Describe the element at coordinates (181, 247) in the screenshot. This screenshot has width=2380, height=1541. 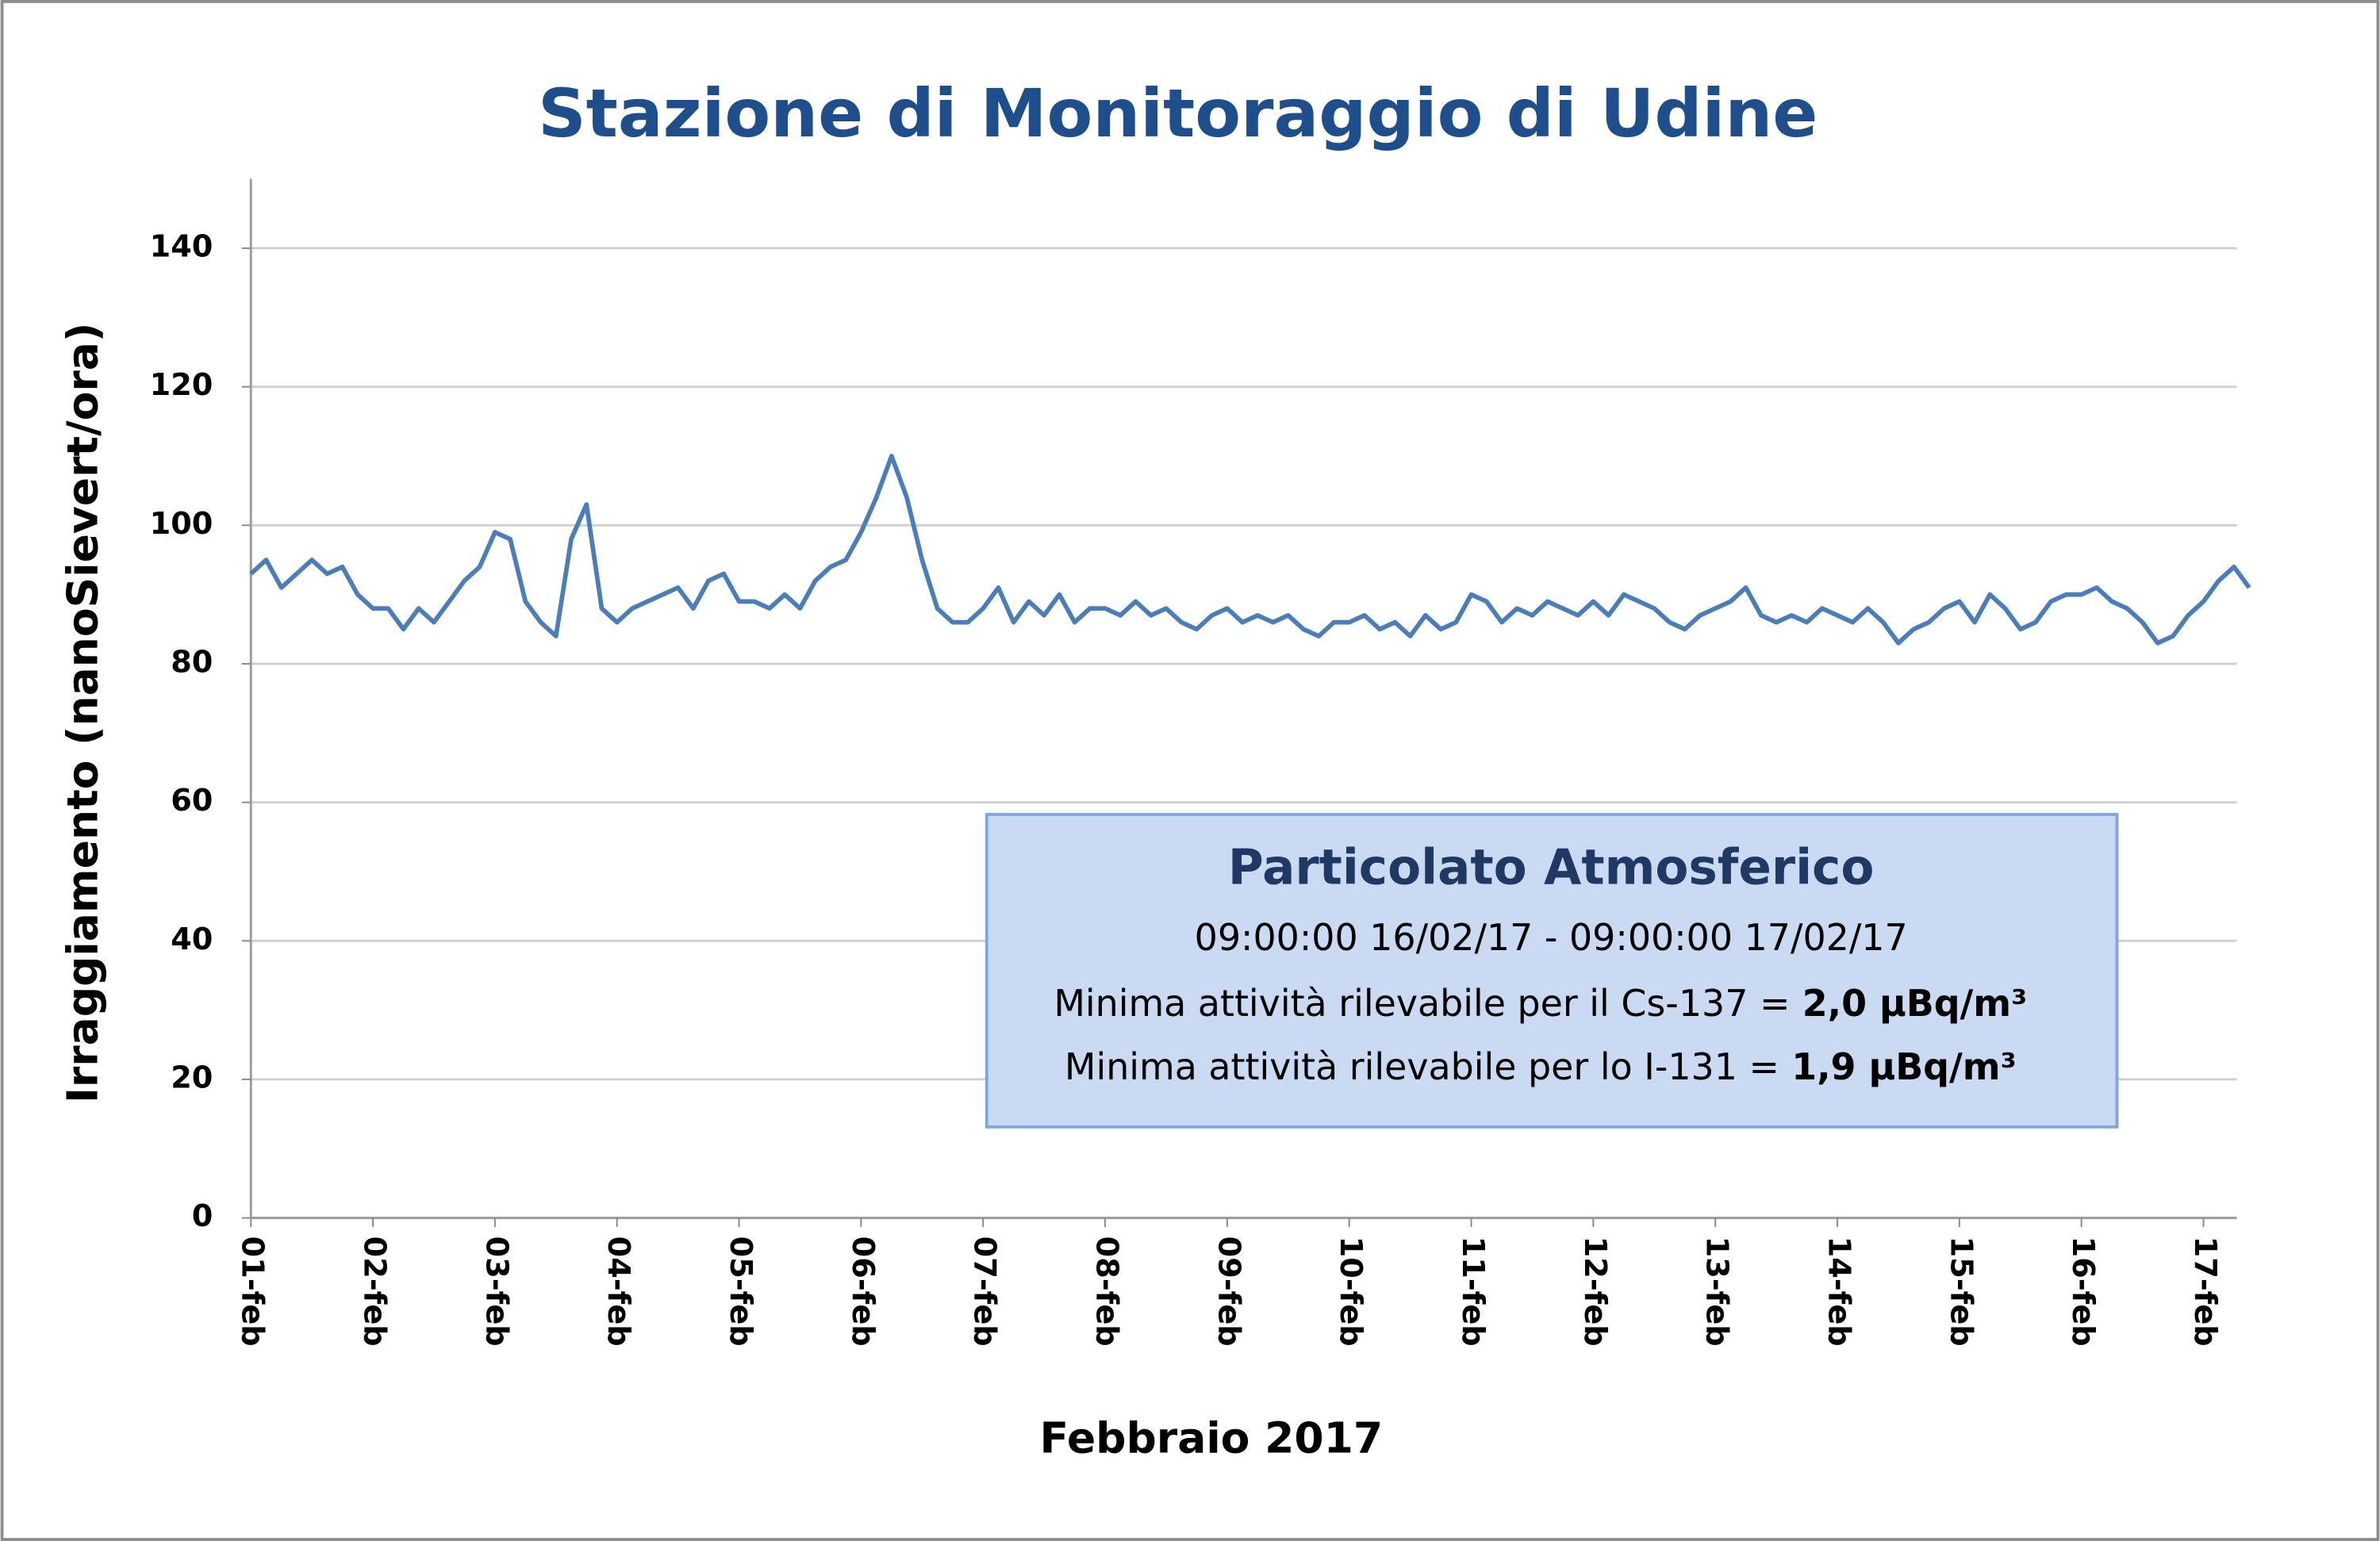
I see `y-tick-label: 140` at that location.